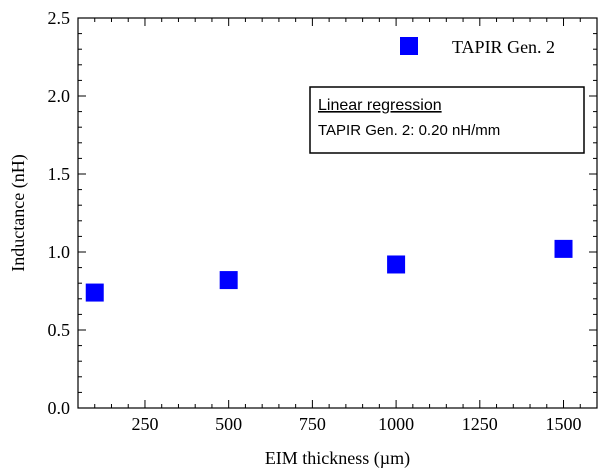 The height and width of the screenshot is (471, 602). What do you see at coordinates (409, 130) in the screenshot?
I see `annotation-text: TAPIR Gen. 2: 0.20 nH/mm` at bounding box center [409, 130].